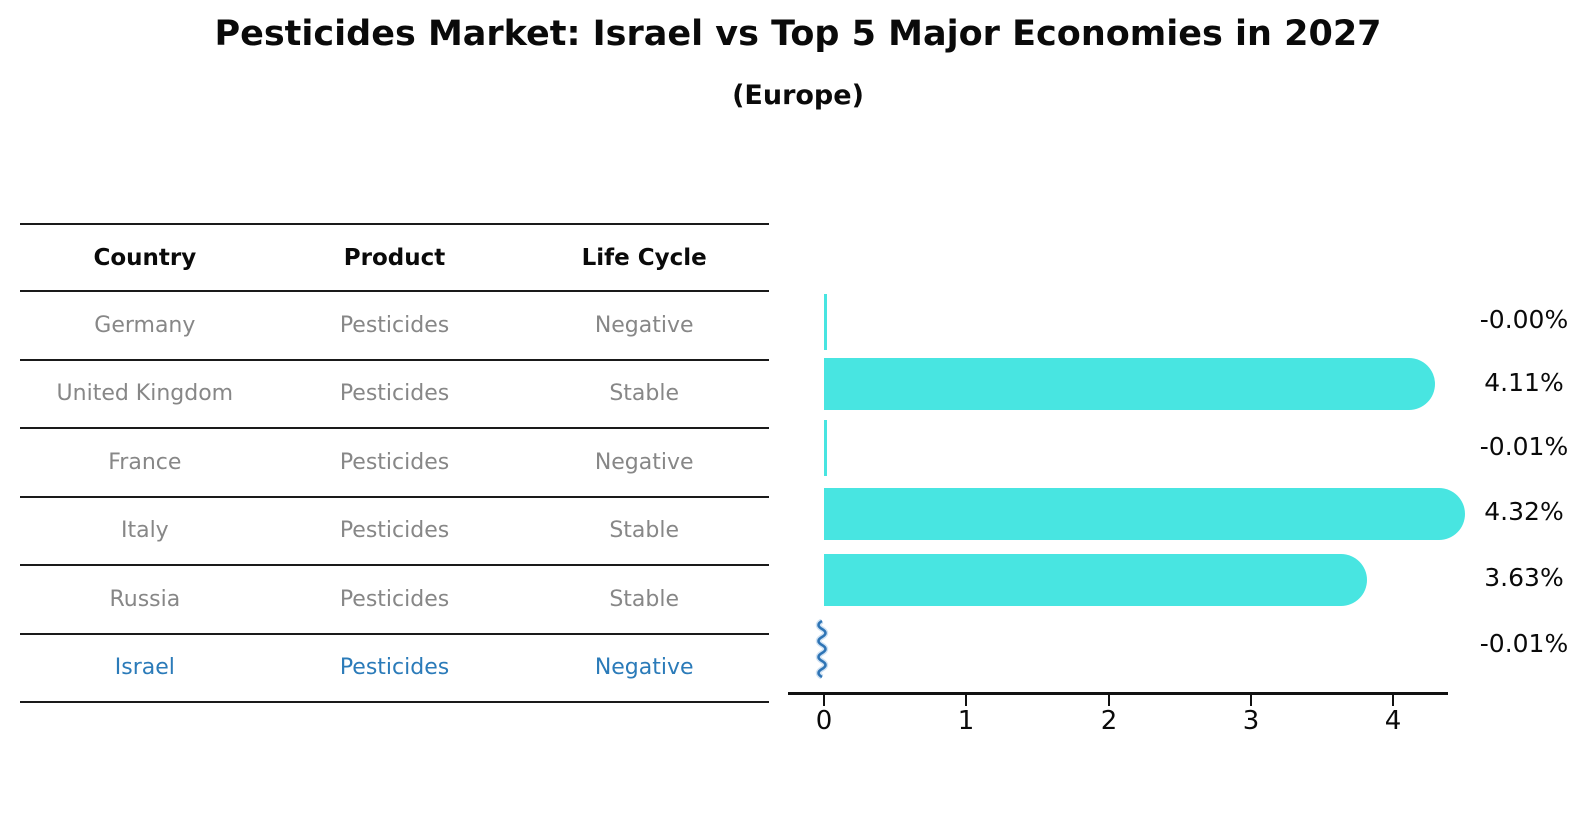  Describe the element at coordinates (1129, 384) in the screenshot. I see `bar-united-kingdom` at that location.